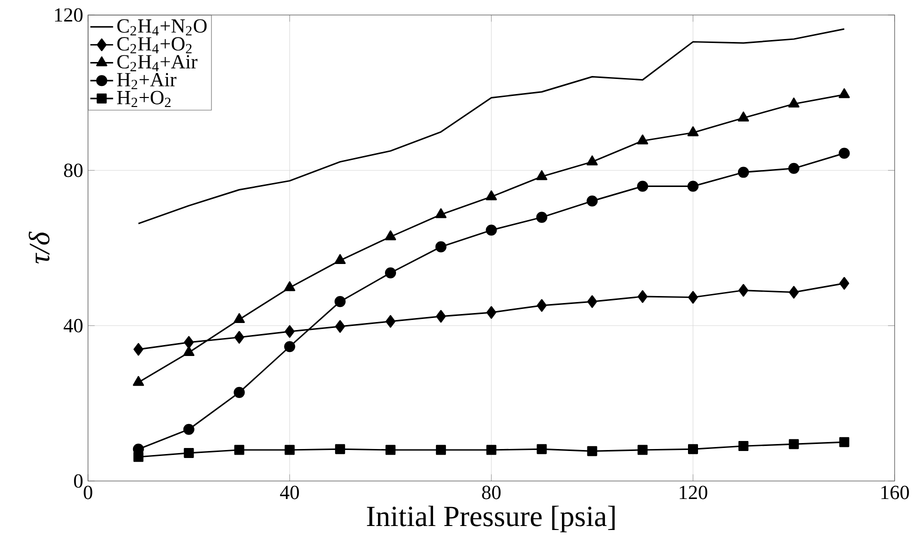 Image resolution: width=914 pixels, height=558 pixels. I want to click on legend-label: H$_{2}$+O$_{2}$, so click(144, 99).